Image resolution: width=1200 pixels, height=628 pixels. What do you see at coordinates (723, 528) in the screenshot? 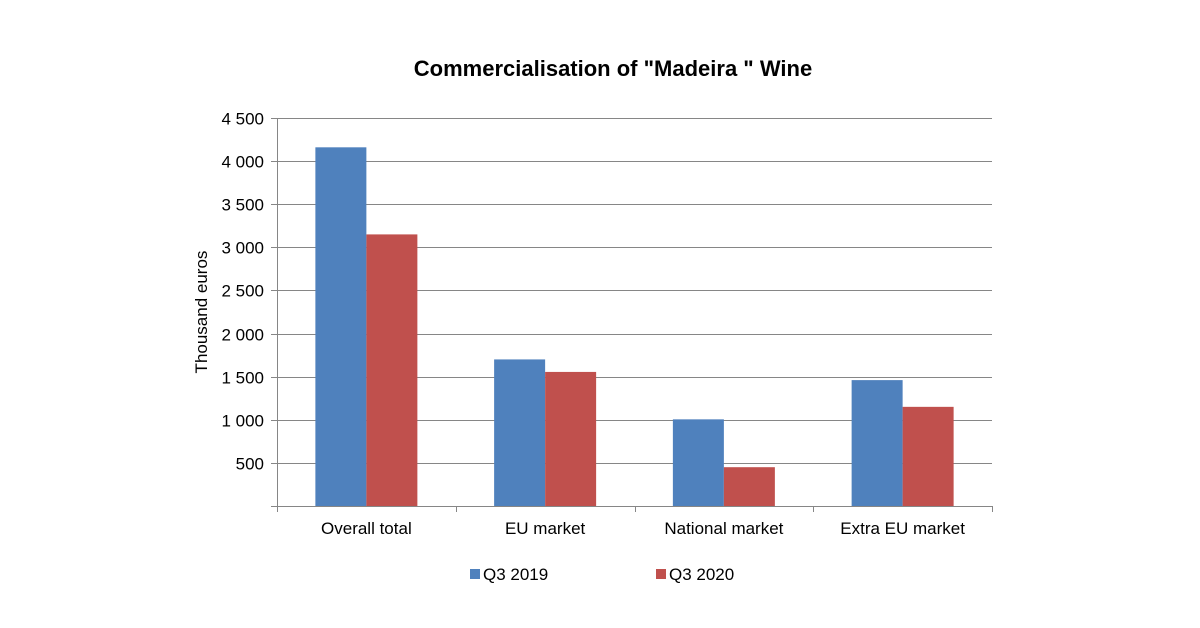
I see `x-tick-label: National market` at bounding box center [723, 528].